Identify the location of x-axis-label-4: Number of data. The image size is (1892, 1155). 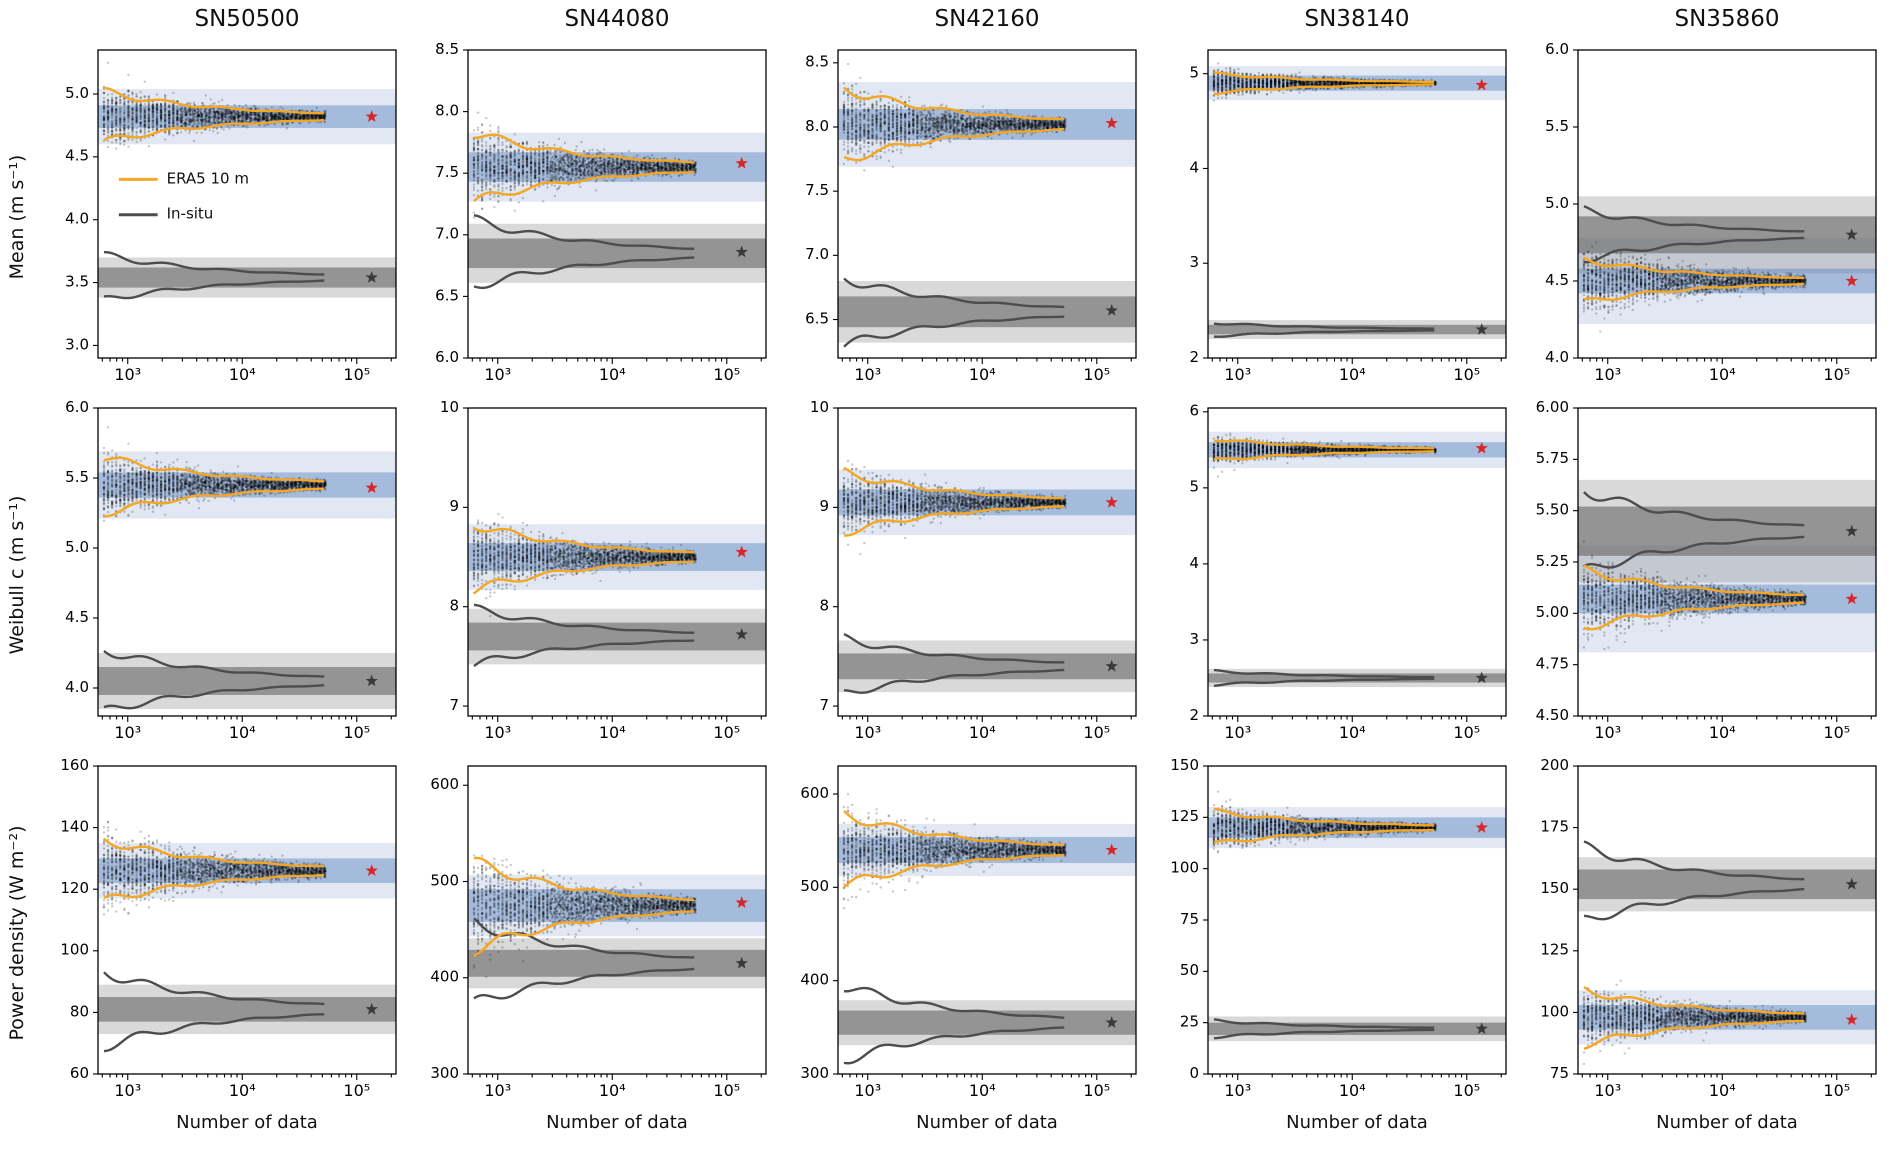
(1727, 1122).